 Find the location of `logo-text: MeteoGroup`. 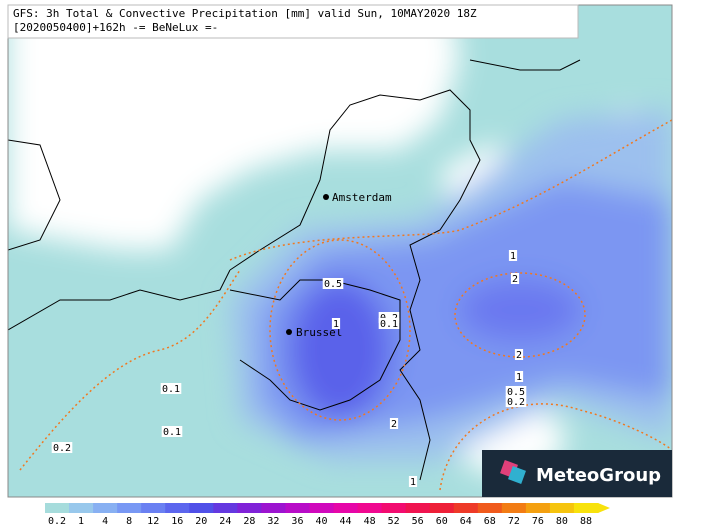

logo-text: MeteoGroup is located at coordinates (598, 475).